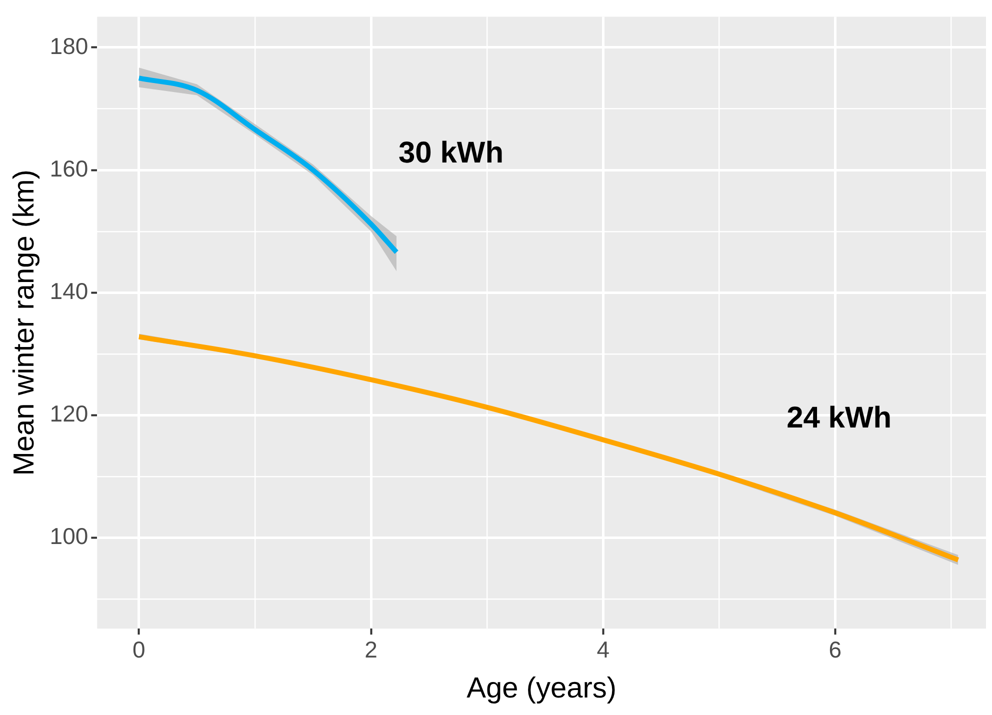 The image size is (992, 715). What do you see at coordinates (541, 688) in the screenshot?
I see `x-axis-title: Age (years)` at bounding box center [541, 688].